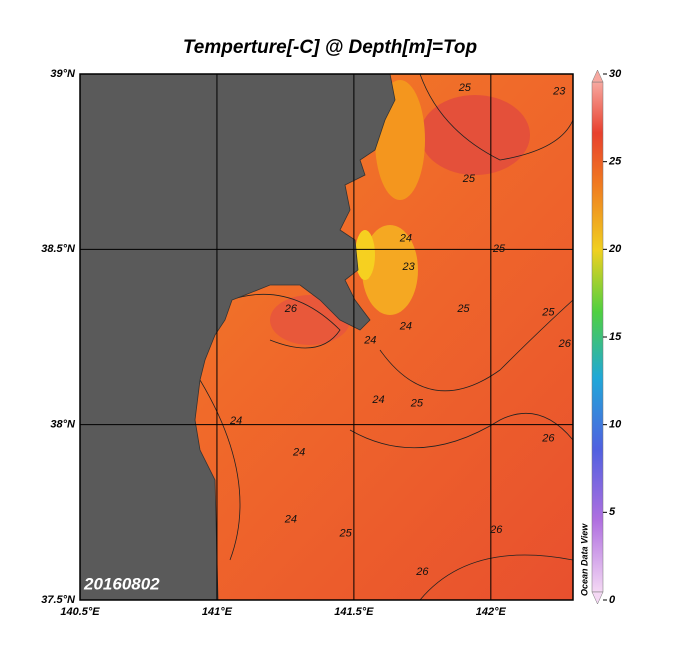 The image size is (684, 660). What do you see at coordinates (121, 583) in the screenshot?
I see `date-label: 20160802` at bounding box center [121, 583].